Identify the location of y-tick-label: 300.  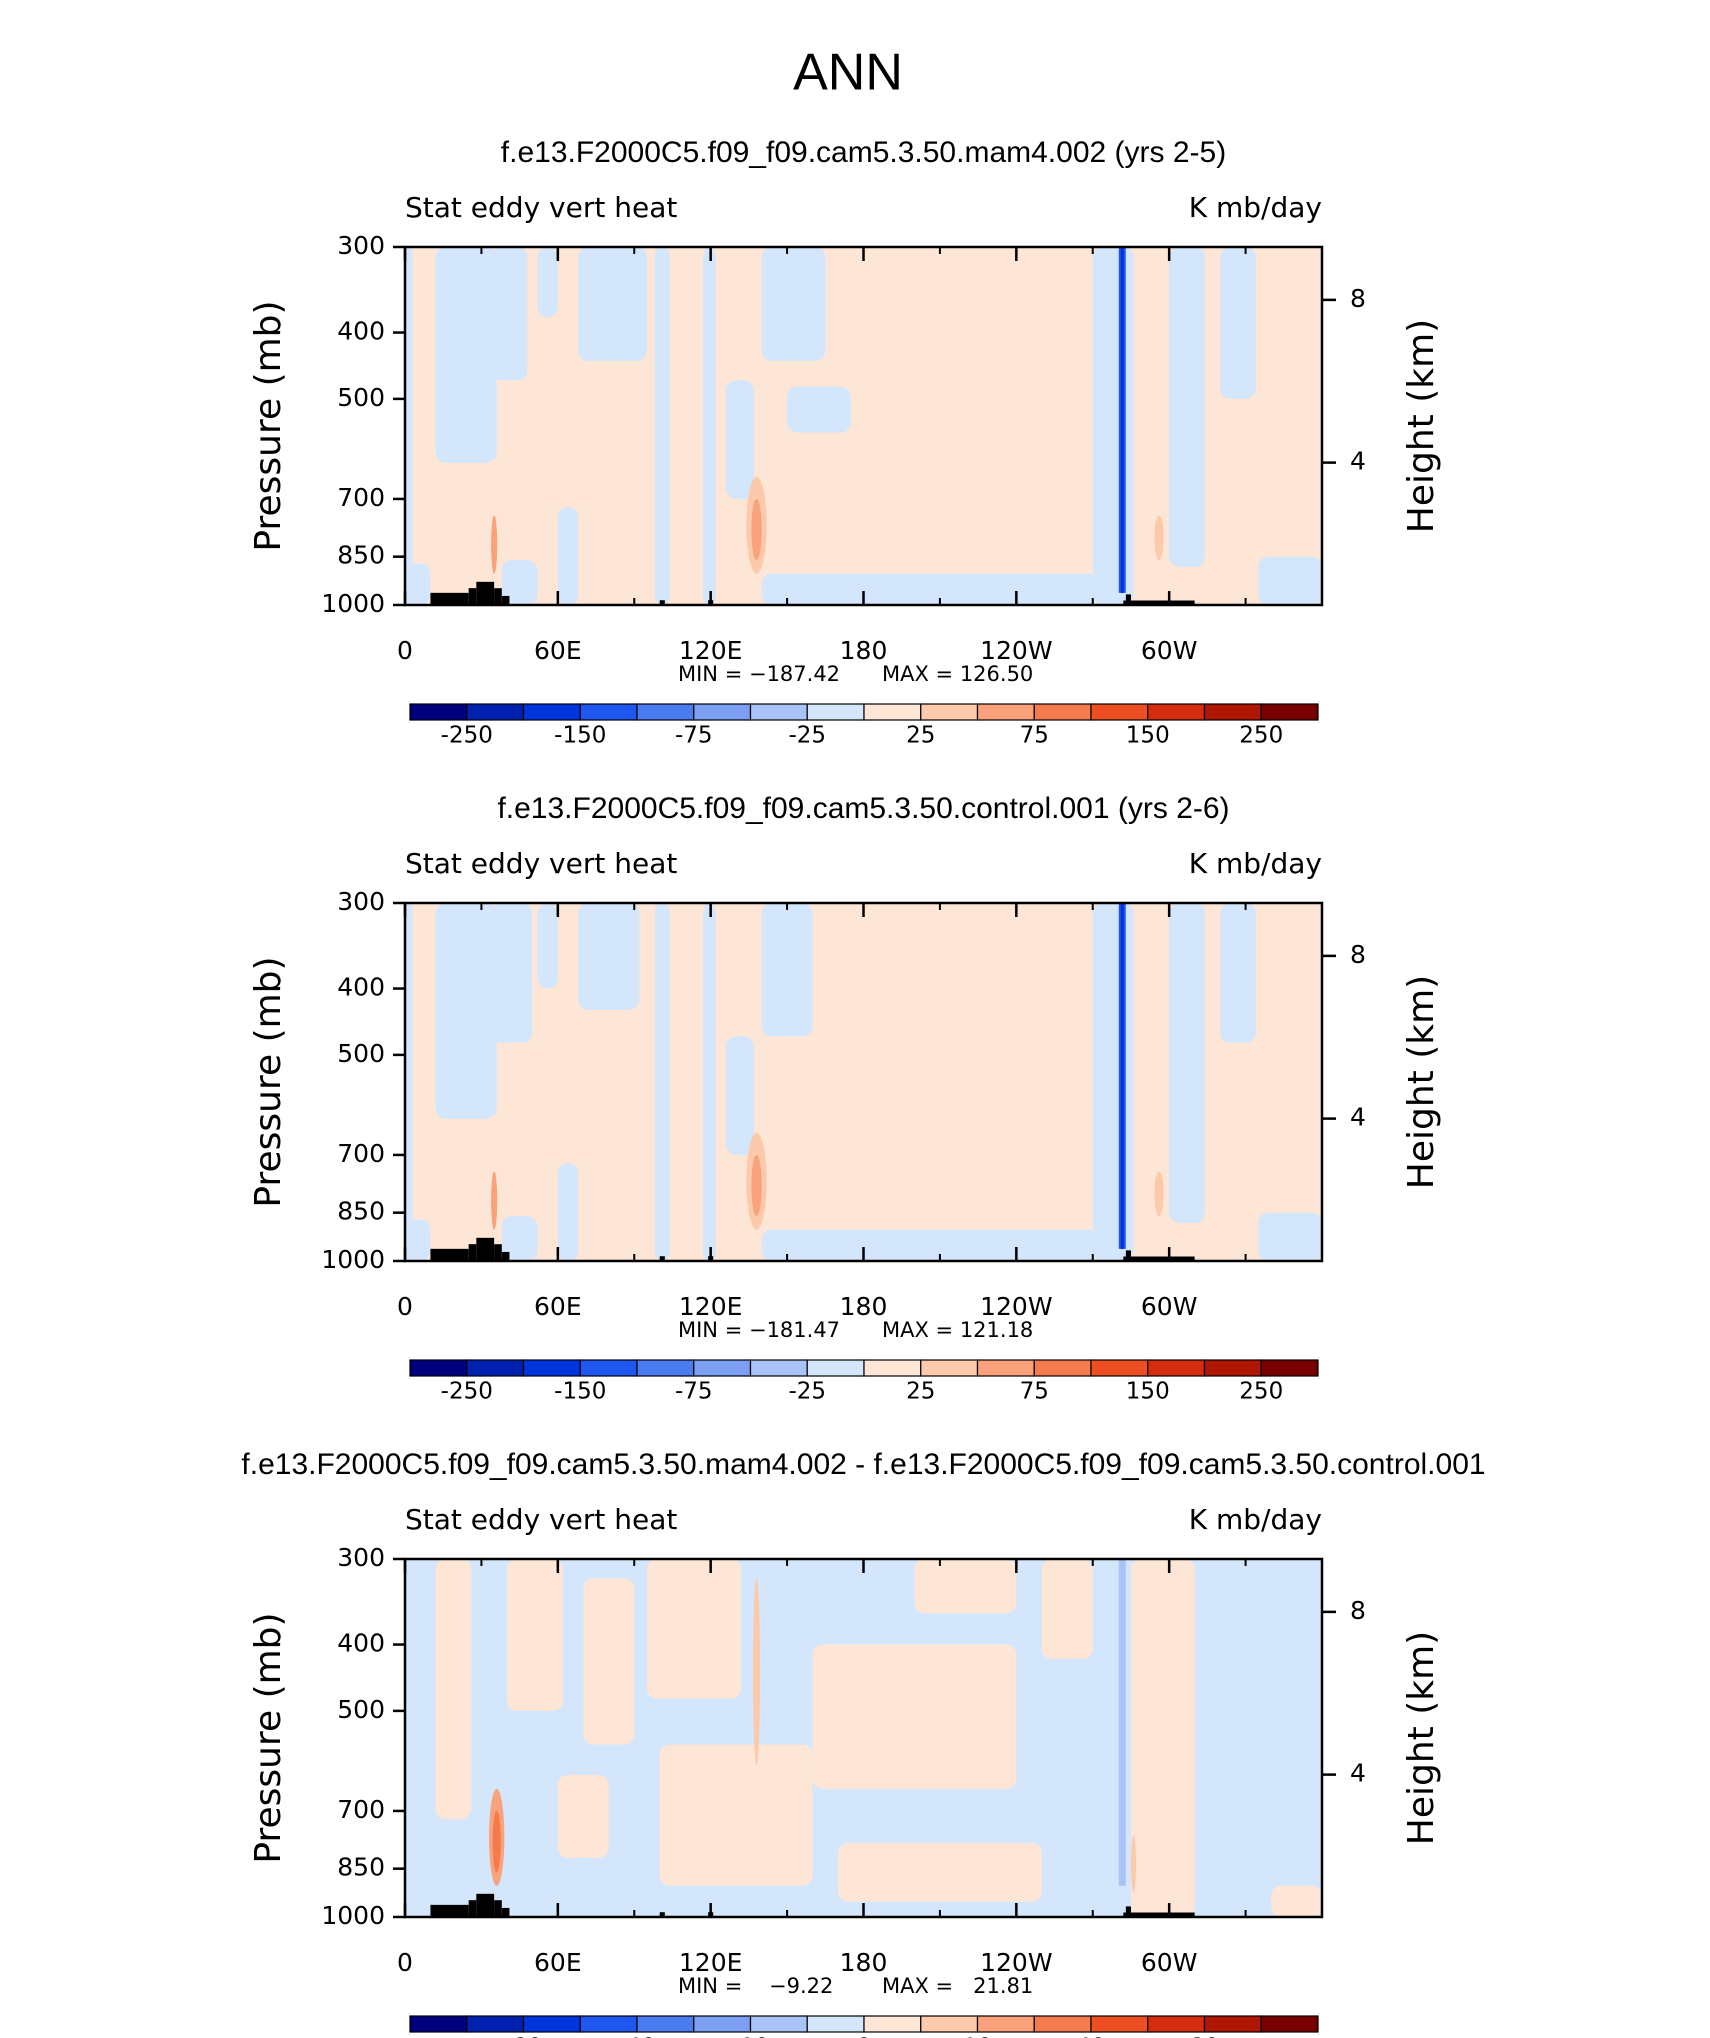
(361, 1557).